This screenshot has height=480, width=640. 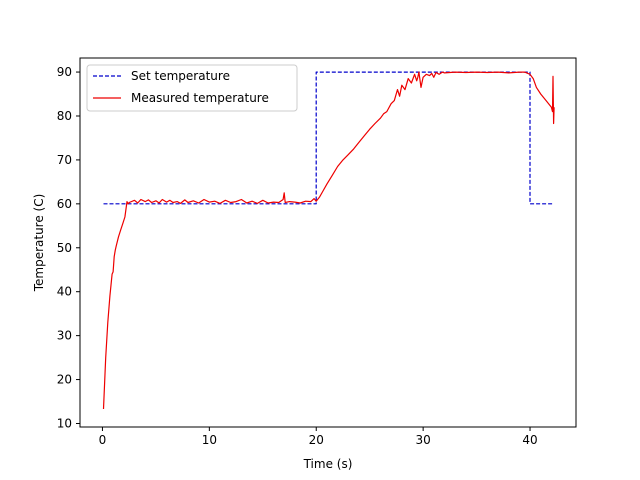 I want to click on y-tick-label: 40, so click(x=64, y=292).